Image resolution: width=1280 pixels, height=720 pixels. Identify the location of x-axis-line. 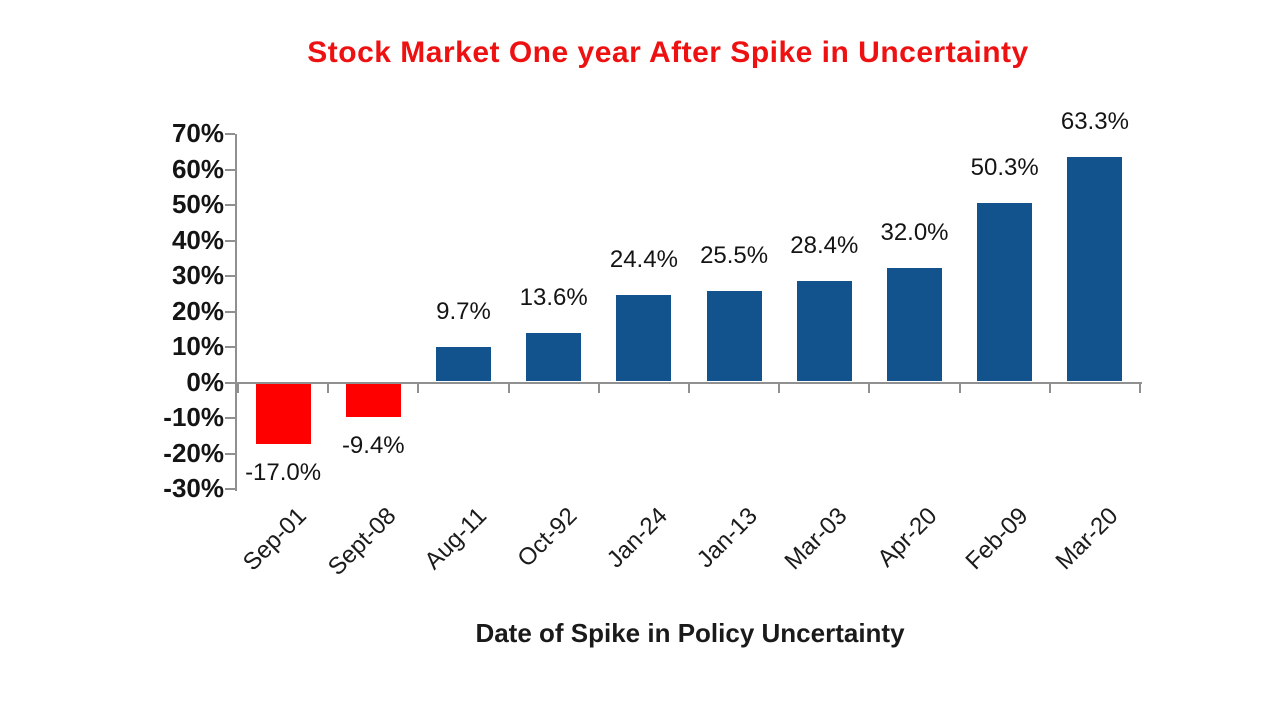
(688, 382).